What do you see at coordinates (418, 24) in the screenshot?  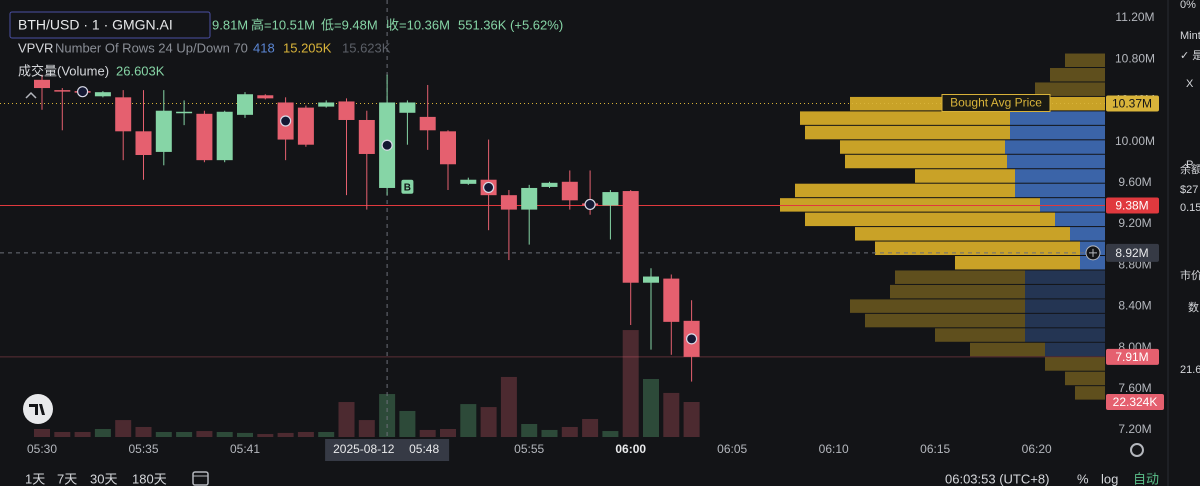 I see `ohlc-close: 收=10.36M` at bounding box center [418, 24].